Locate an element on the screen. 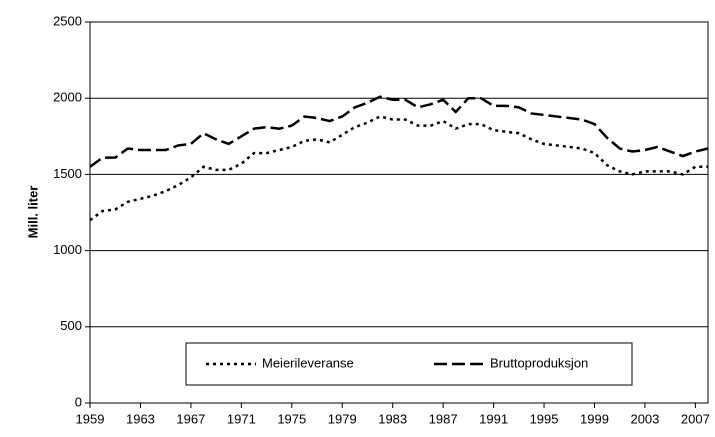 The height and width of the screenshot is (437, 715). x-tick-label: 1979 is located at coordinates (342, 418).